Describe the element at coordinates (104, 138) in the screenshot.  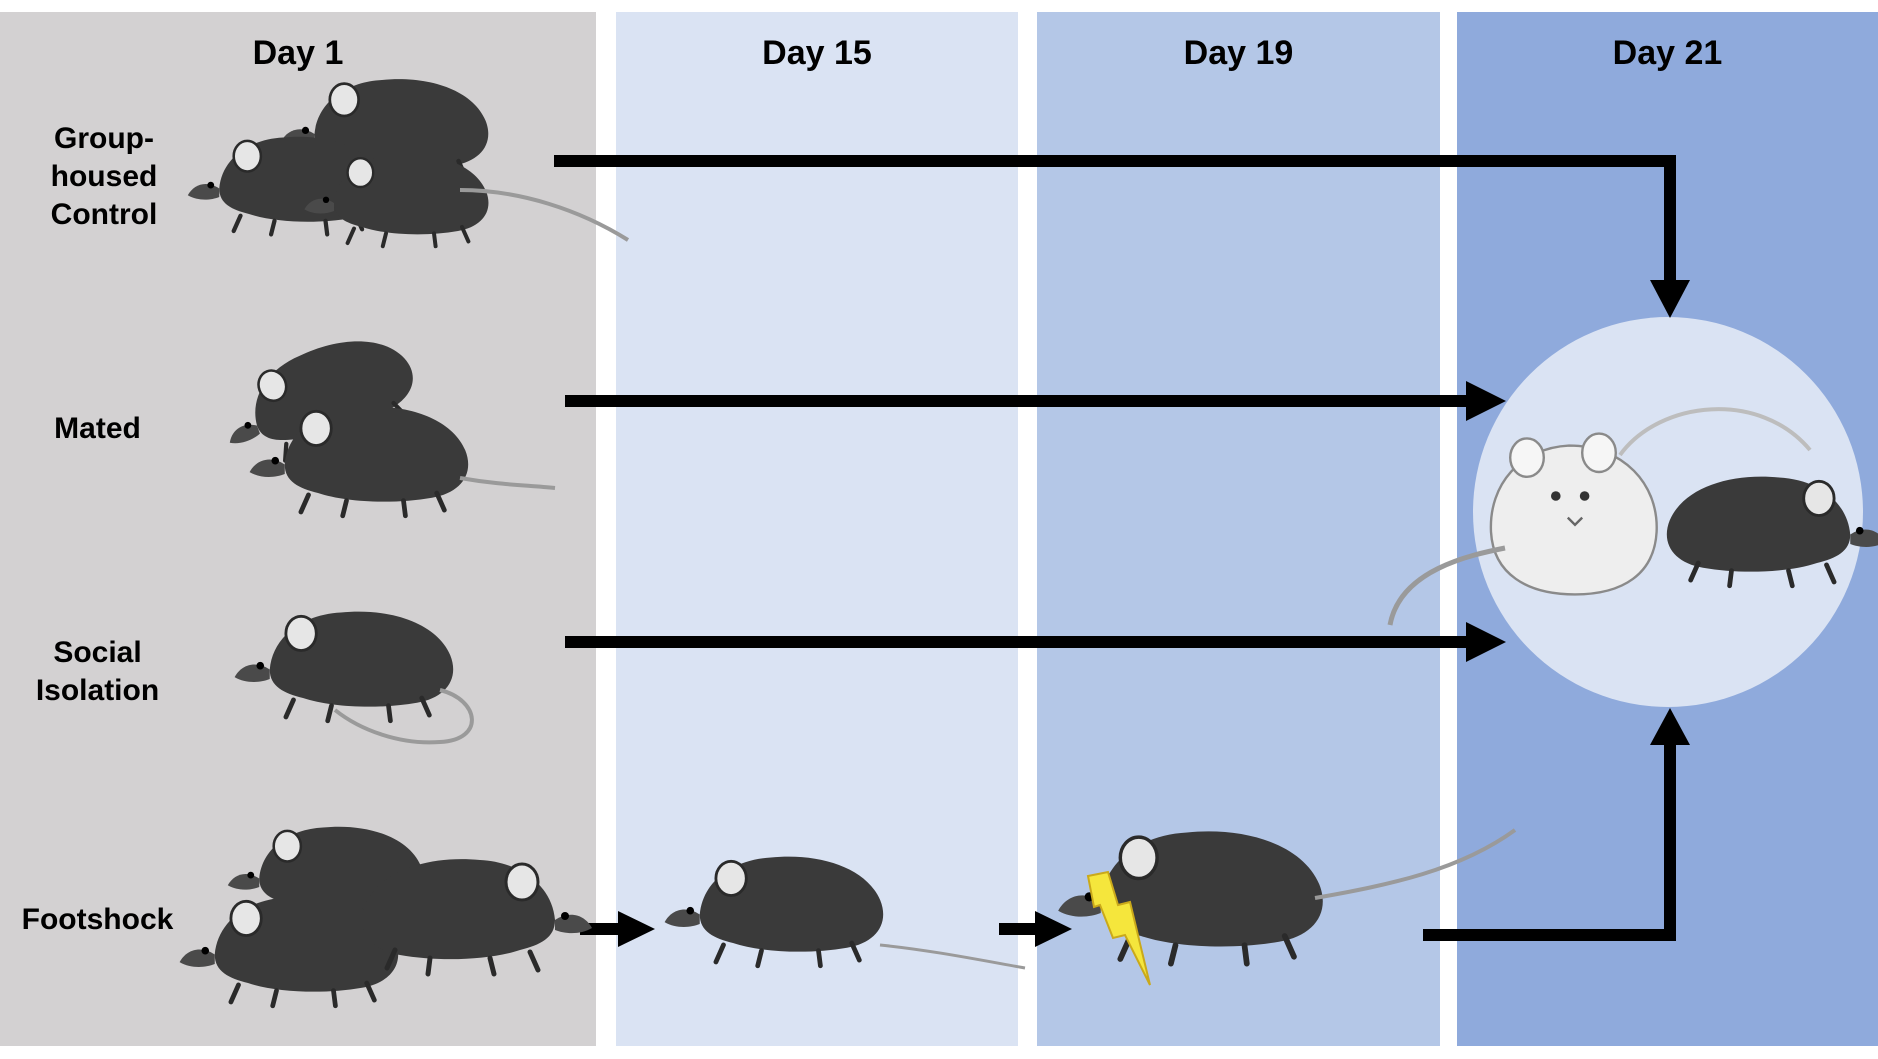
I see `label-line: Group-` at that location.